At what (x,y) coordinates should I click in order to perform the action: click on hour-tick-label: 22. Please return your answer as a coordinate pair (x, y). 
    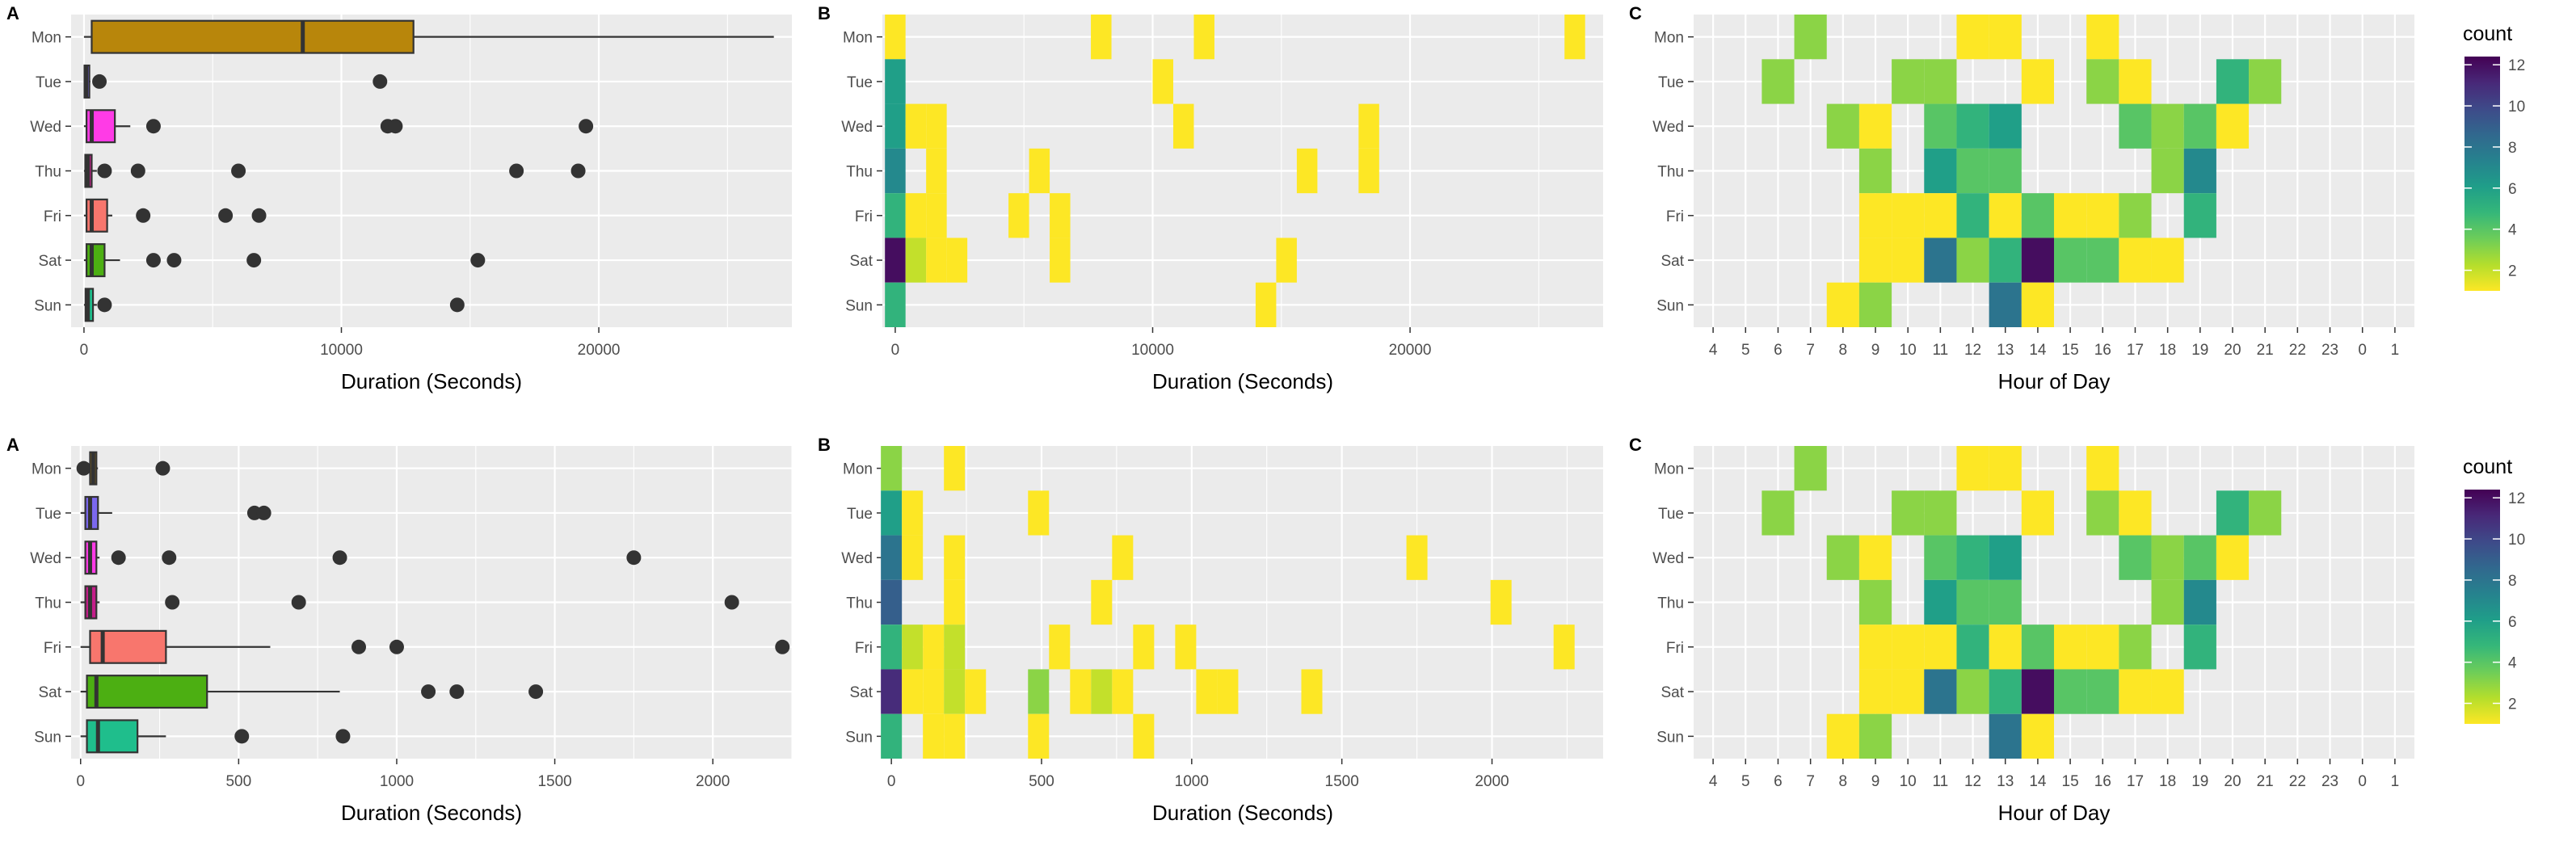
    Looking at the image, I should click on (2297, 350).